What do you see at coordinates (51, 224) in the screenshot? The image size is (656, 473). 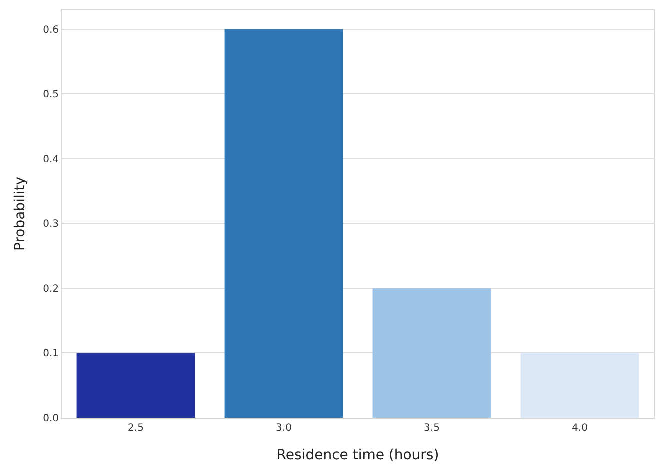 I see `y-tick-label: 0.3` at bounding box center [51, 224].